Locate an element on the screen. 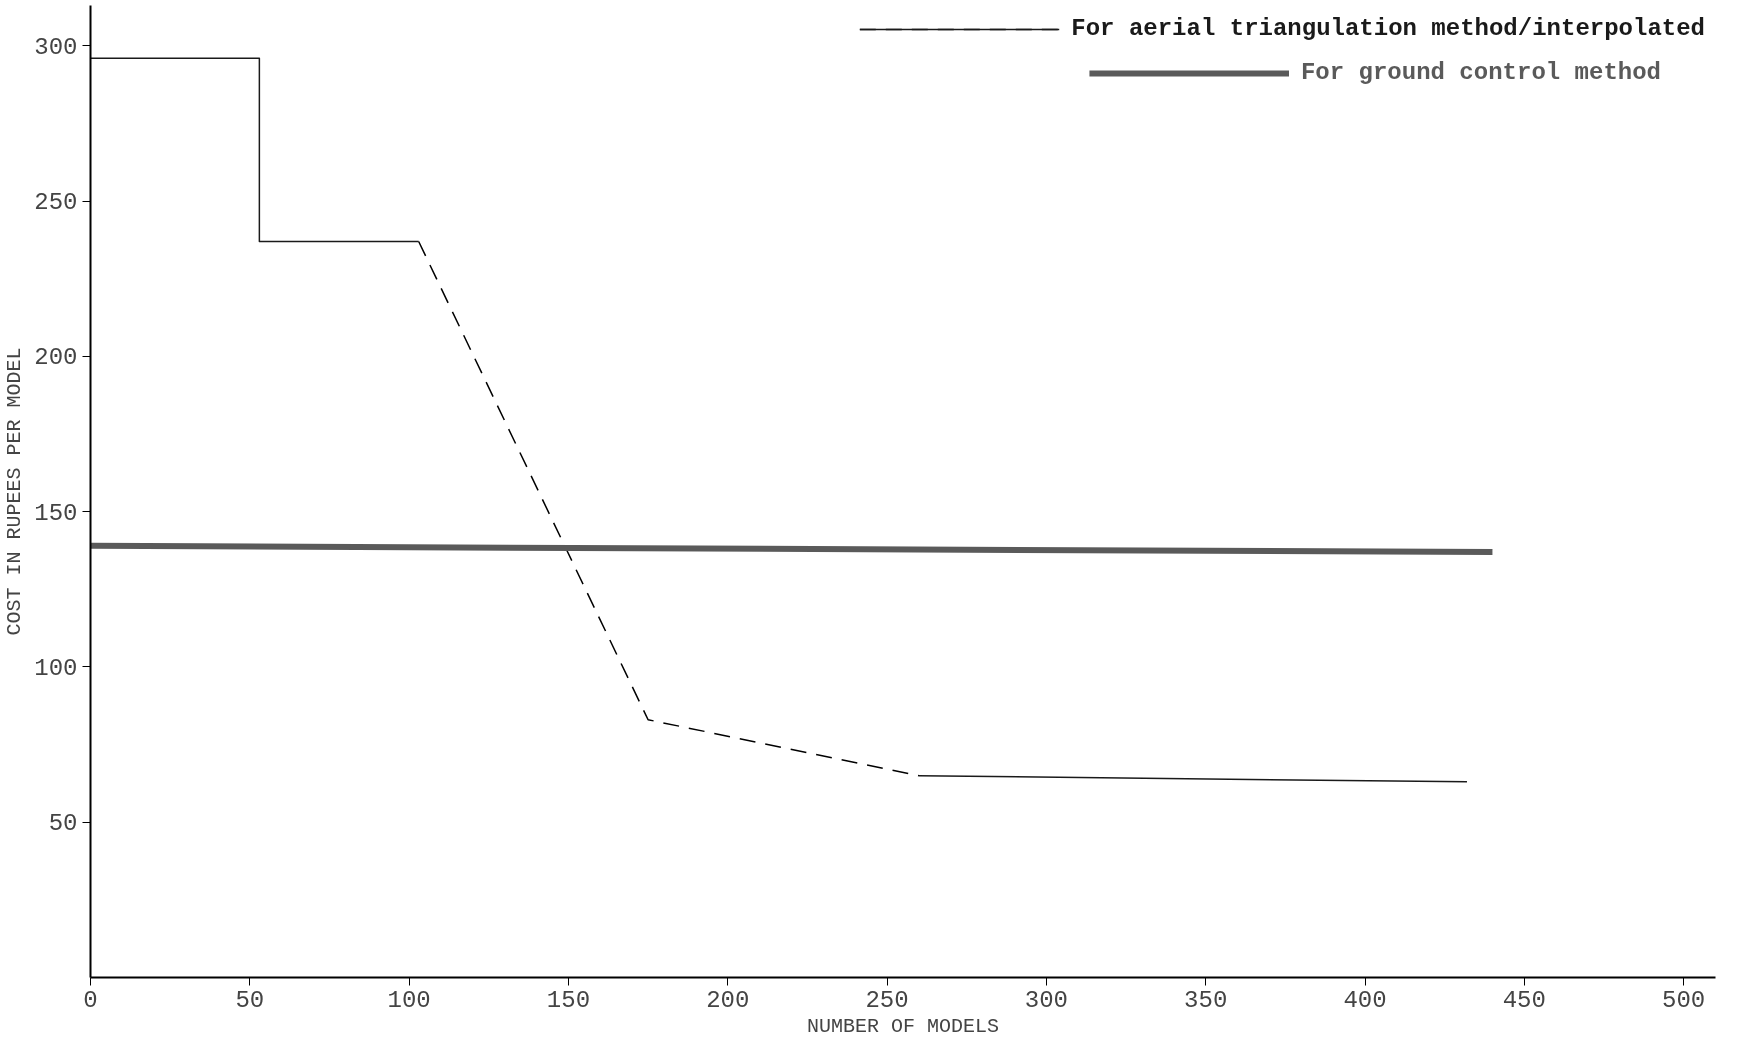  text: For aerial triangulation method/interpolated is located at coordinates (1388, 28).